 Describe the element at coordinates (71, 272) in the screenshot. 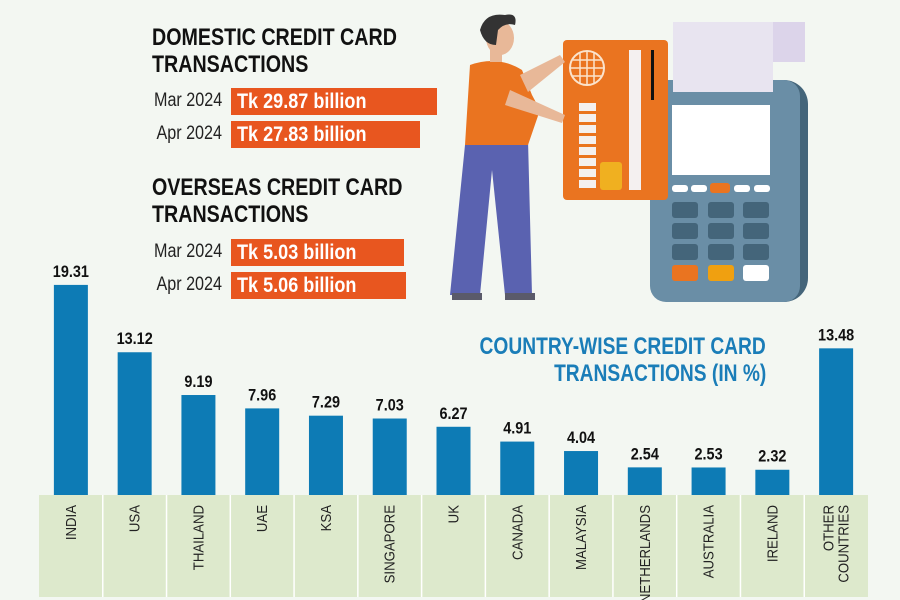

I see `value-label: 19.31` at that location.